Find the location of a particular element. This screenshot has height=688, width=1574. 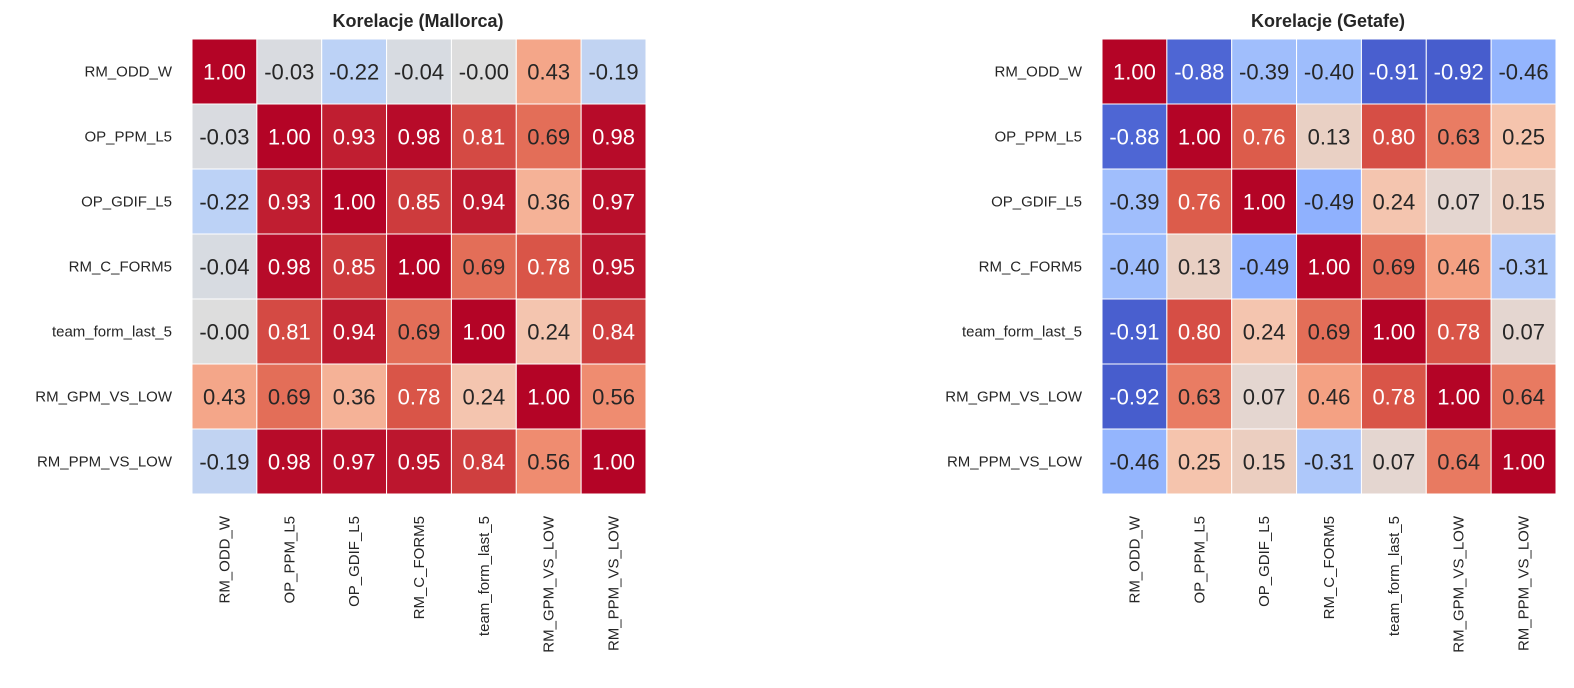

cell-value-label: 0.97 is located at coordinates (613, 202).